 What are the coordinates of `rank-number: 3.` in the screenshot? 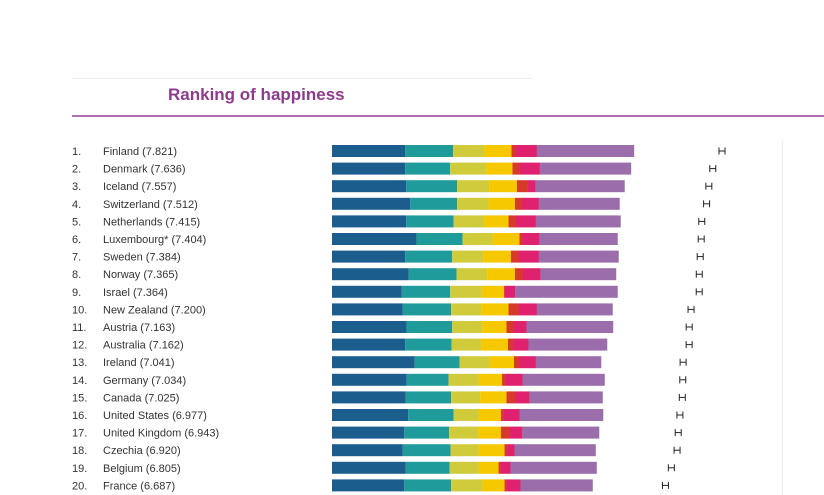 It's located at (76, 187).